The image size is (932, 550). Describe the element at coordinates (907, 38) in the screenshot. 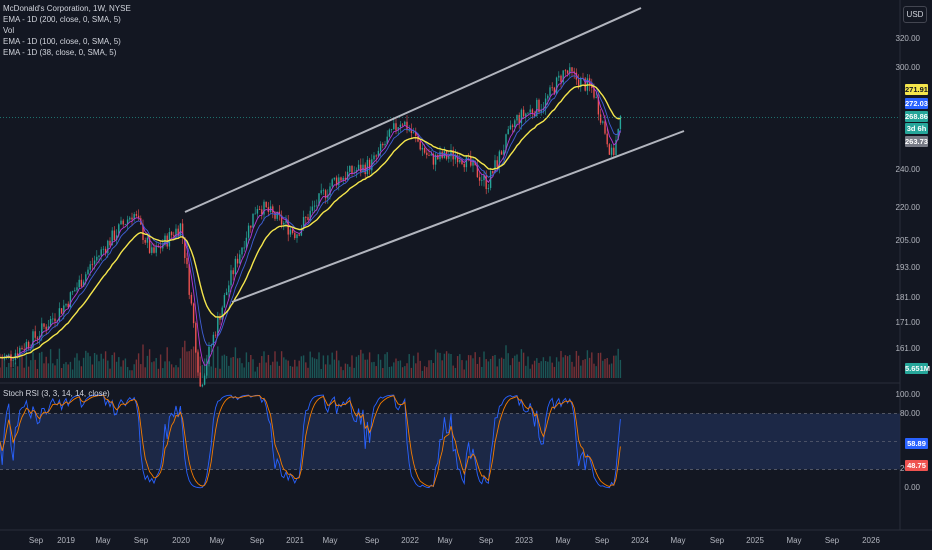

I see `y-tick-label: 320.00` at that location.